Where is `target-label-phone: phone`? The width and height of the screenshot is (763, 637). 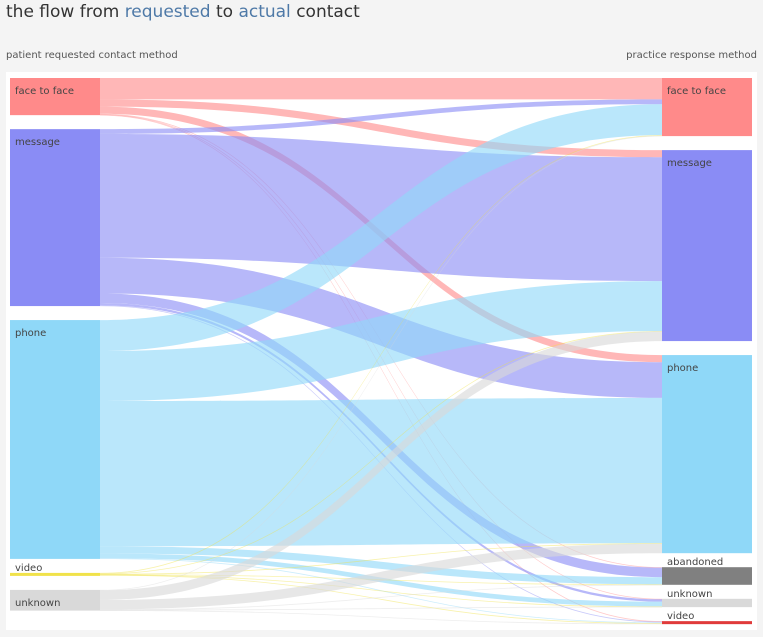 target-label-phone: phone is located at coordinates (682, 368).